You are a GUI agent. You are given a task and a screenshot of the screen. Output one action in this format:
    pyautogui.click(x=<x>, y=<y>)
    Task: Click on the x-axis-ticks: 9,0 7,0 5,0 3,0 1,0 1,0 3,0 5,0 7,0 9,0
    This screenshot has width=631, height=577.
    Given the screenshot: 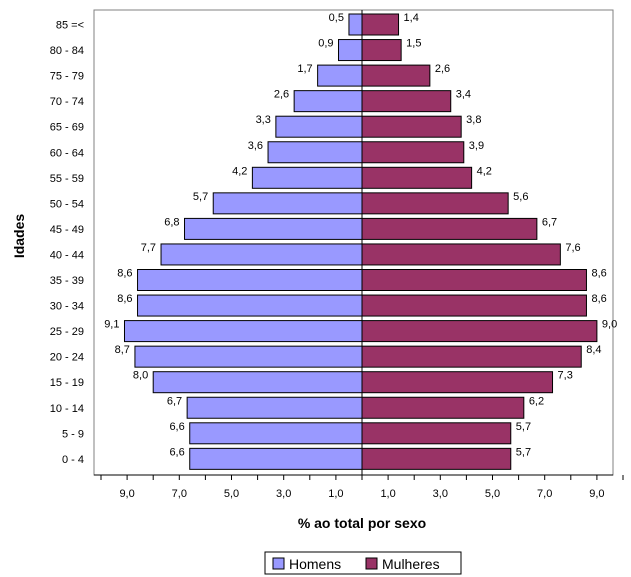 What is the action you would take?
    pyautogui.click(x=359, y=487)
    